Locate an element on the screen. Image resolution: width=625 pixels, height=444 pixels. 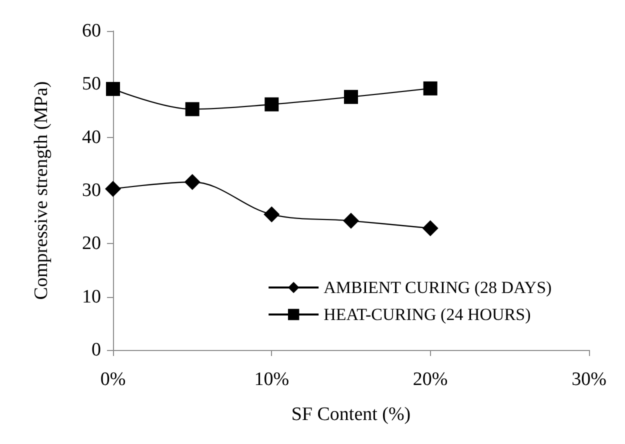
y-tick-label: 40 is located at coordinates (91, 137).